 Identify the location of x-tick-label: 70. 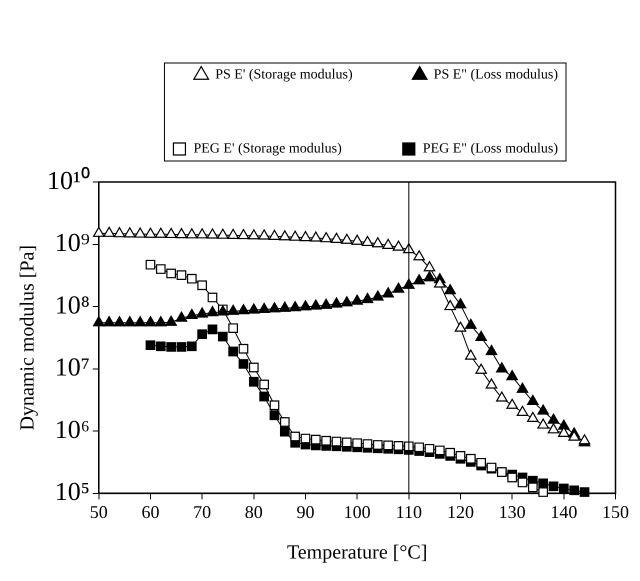
(202, 512).